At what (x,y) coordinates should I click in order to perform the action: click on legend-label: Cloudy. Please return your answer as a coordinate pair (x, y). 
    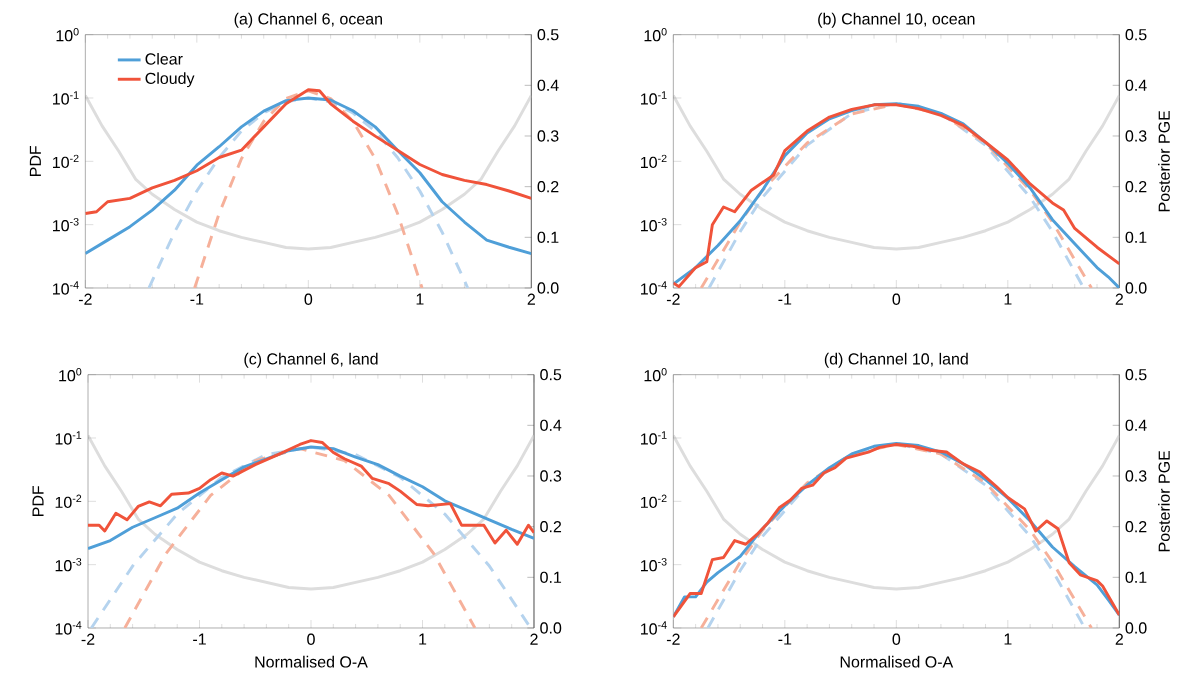
    Looking at the image, I should click on (170, 80).